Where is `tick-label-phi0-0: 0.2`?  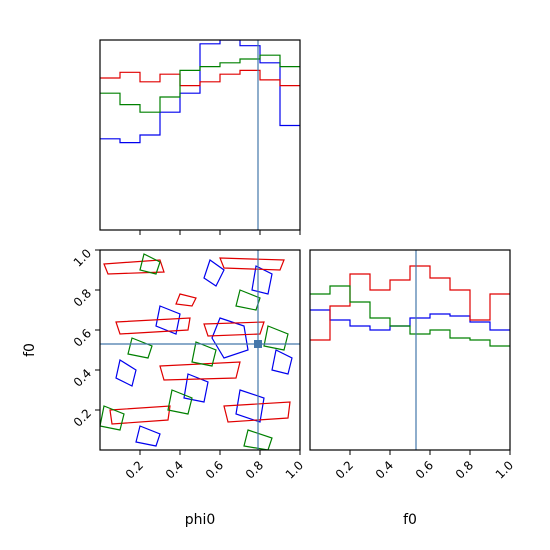 tick-label-phi0-0: 0.2 is located at coordinates (134, 469).